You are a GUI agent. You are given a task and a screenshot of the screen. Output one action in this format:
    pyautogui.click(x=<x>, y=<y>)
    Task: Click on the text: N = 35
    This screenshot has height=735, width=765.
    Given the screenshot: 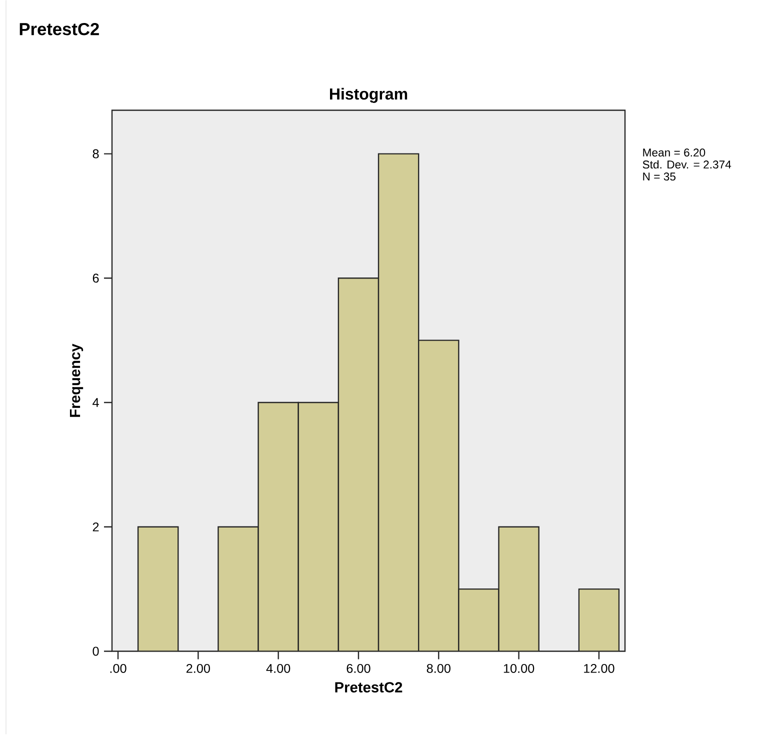 What is the action you would take?
    pyautogui.click(x=659, y=176)
    